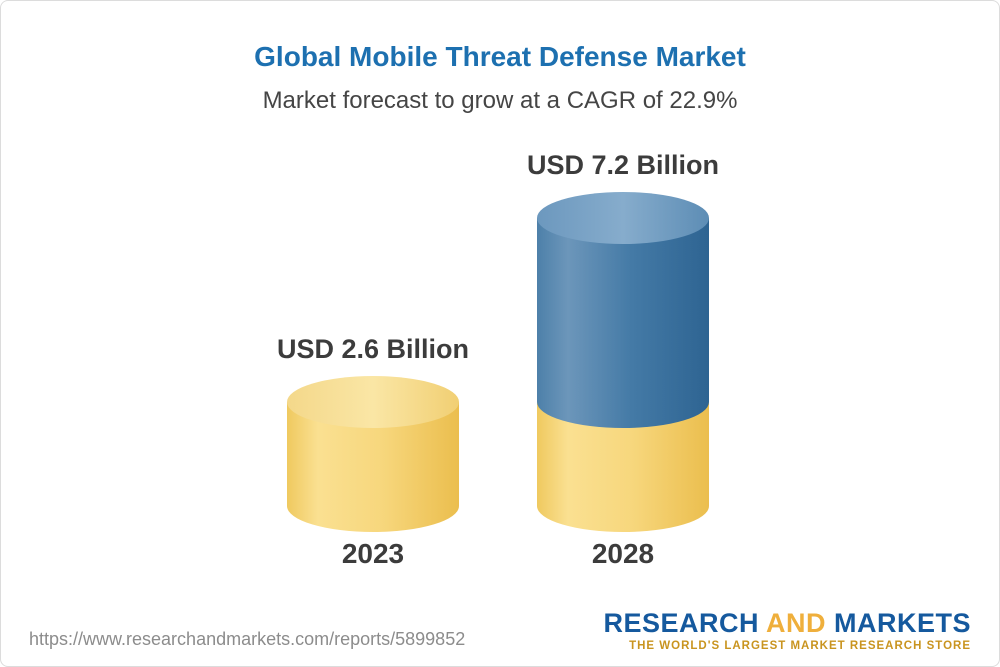 The image size is (1000, 667). What do you see at coordinates (373, 402) in the screenshot?
I see `bar-2023-top-ellipse` at bounding box center [373, 402].